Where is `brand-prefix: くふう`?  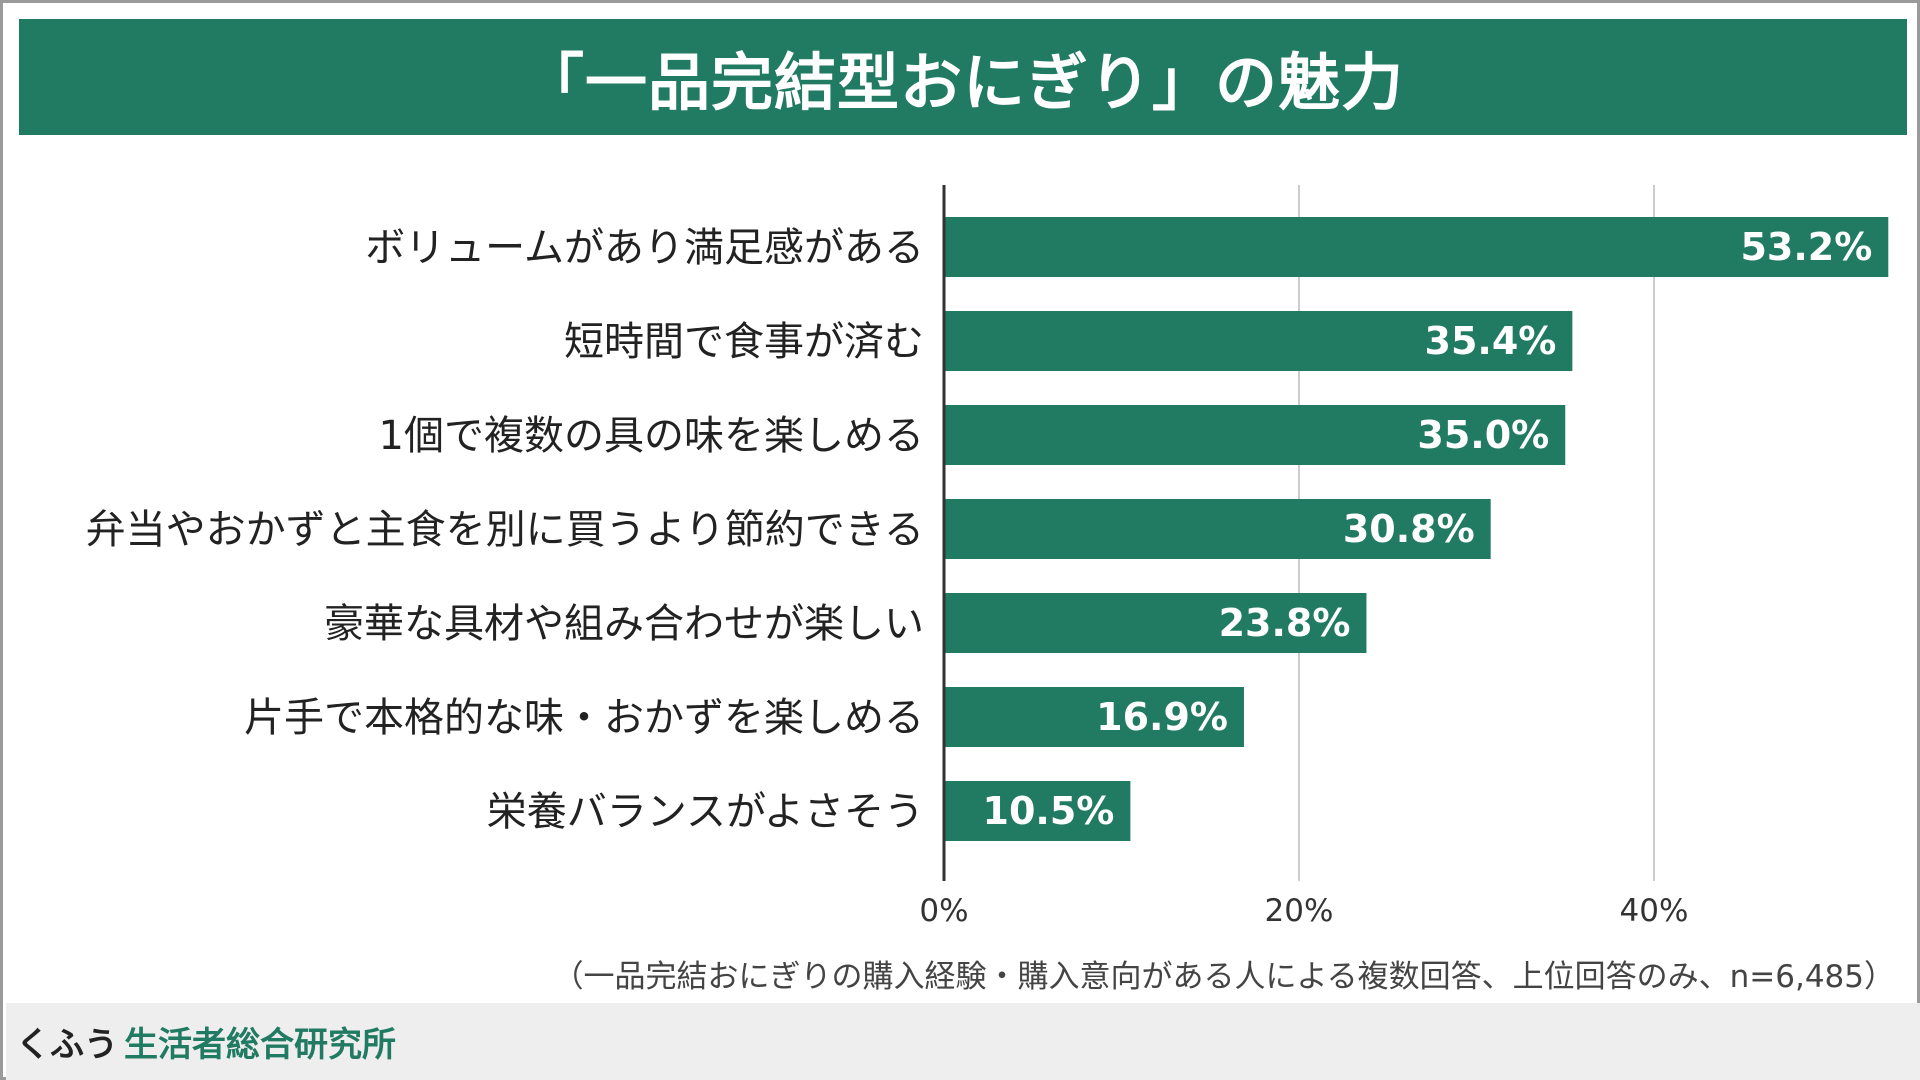
brand-prefix: くふう is located at coordinates (67, 1045).